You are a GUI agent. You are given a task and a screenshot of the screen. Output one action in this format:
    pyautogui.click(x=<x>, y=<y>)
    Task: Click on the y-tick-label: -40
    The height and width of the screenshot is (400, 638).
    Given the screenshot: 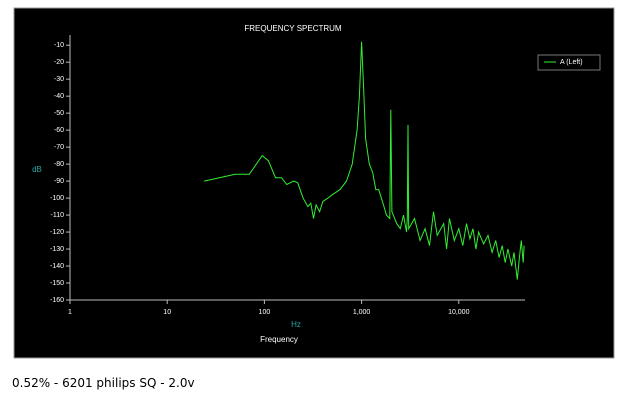 What is the action you would take?
    pyautogui.click(x=59, y=96)
    